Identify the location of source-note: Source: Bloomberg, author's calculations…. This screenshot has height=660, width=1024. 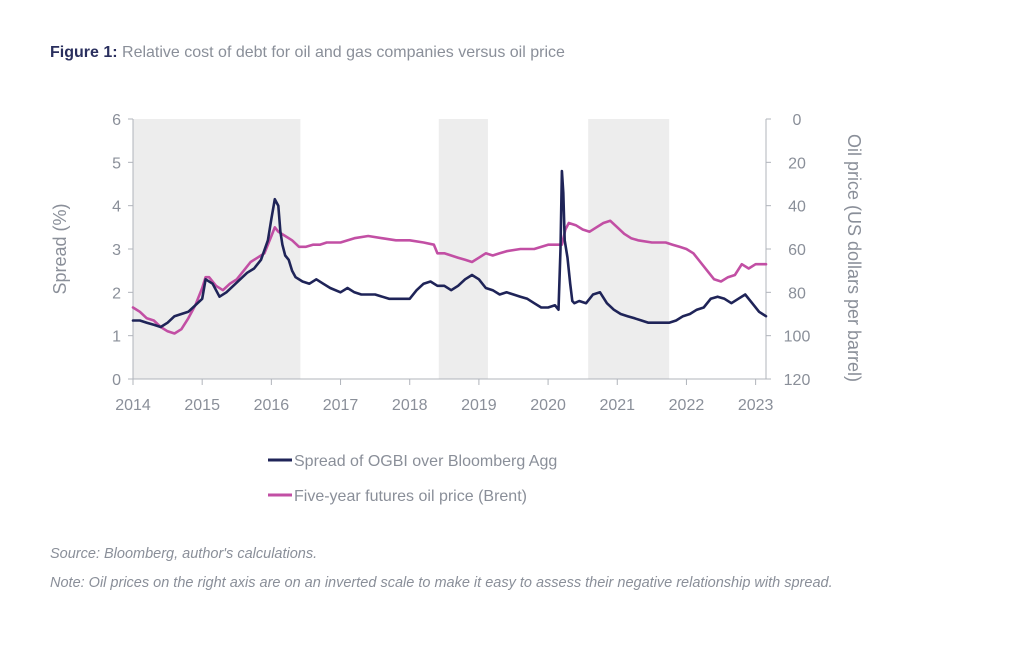
(184, 554).